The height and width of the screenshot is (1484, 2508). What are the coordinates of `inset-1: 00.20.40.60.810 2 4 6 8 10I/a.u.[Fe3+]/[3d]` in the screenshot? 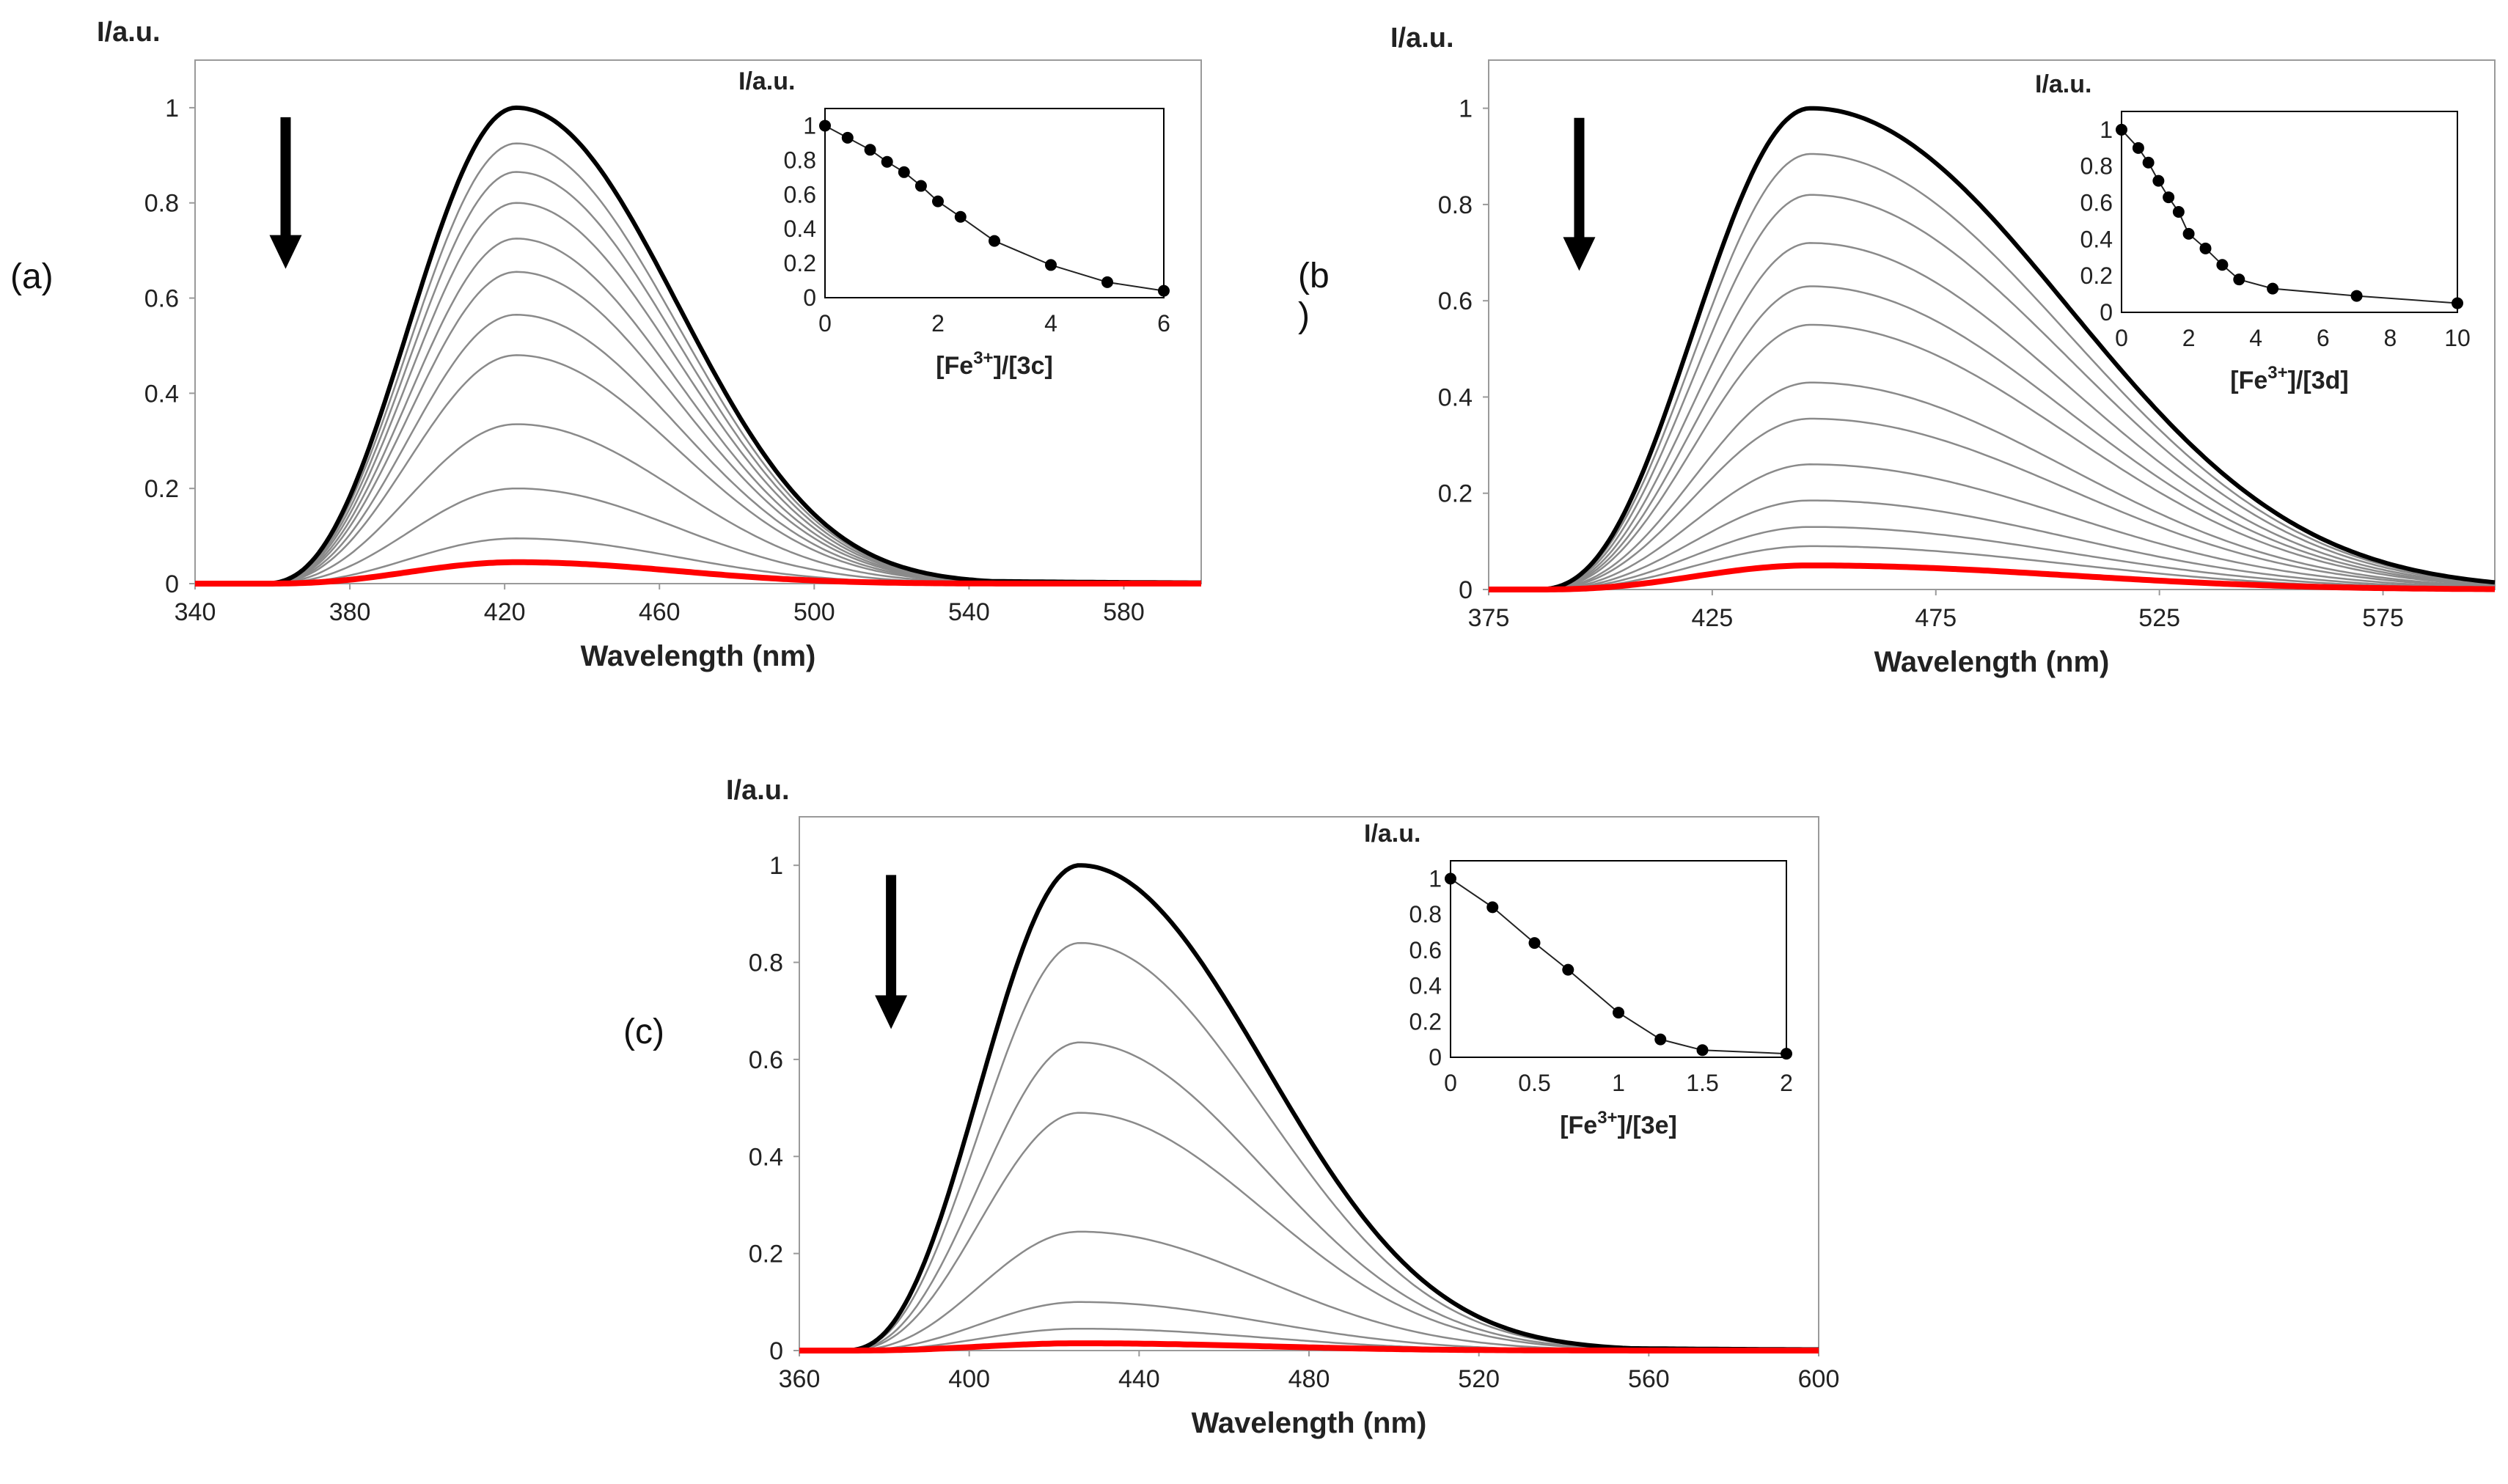 It's located at (2253, 232).